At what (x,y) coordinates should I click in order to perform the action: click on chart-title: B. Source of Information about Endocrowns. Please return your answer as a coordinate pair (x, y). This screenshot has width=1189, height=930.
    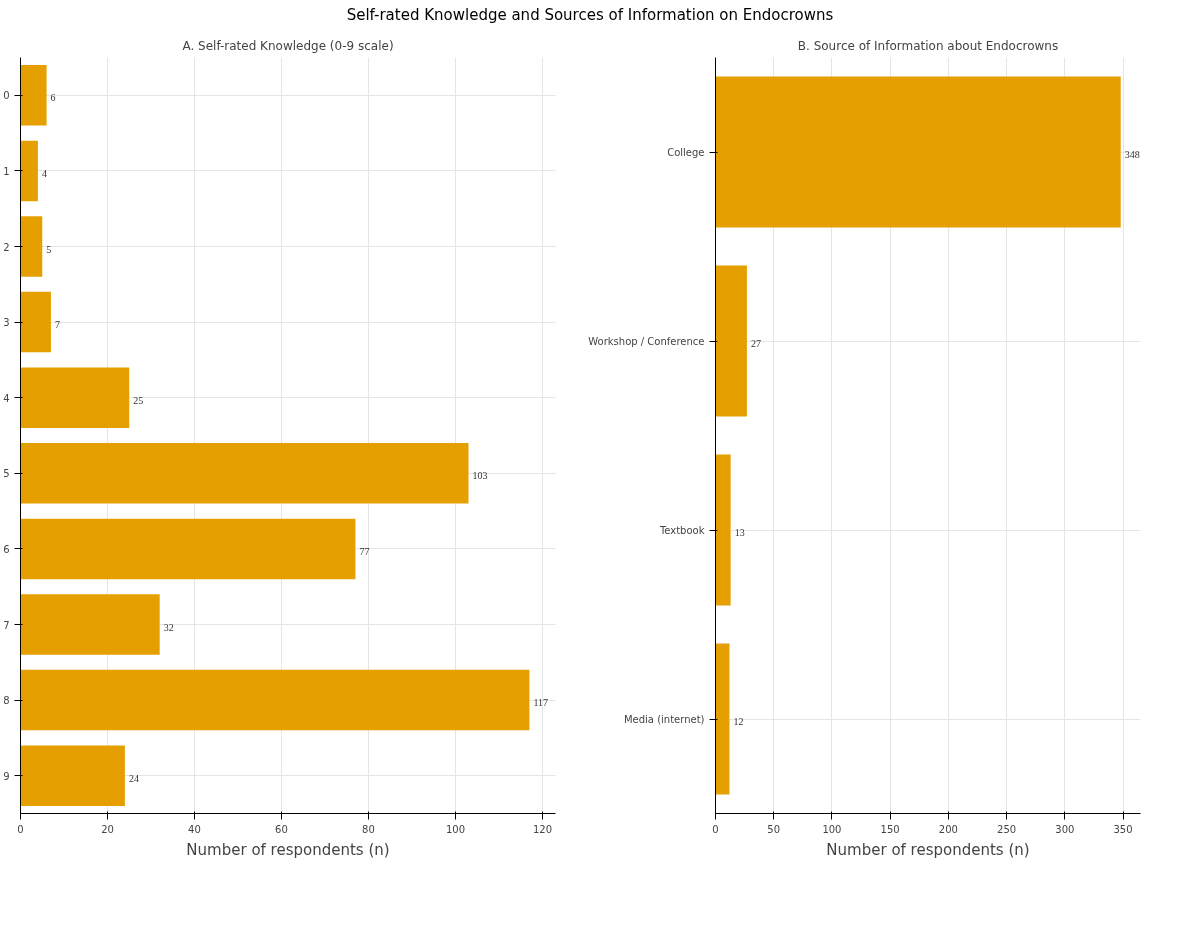
    Looking at the image, I should click on (928, 45).